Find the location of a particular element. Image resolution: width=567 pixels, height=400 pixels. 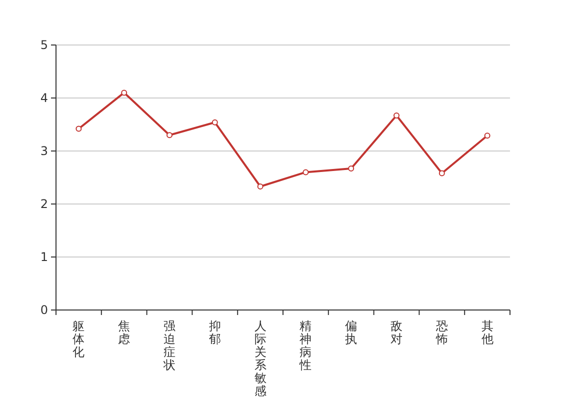

x-tick-label: 抑郁 is located at coordinates (214, 332).